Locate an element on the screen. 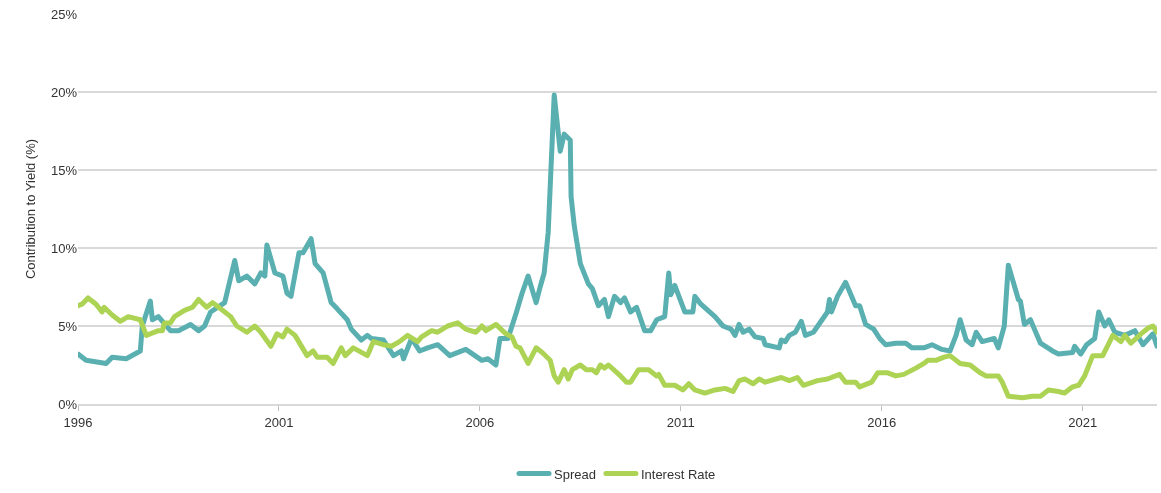 The image size is (1161, 493). legend-label: Spread is located at coordinates (575, 474).